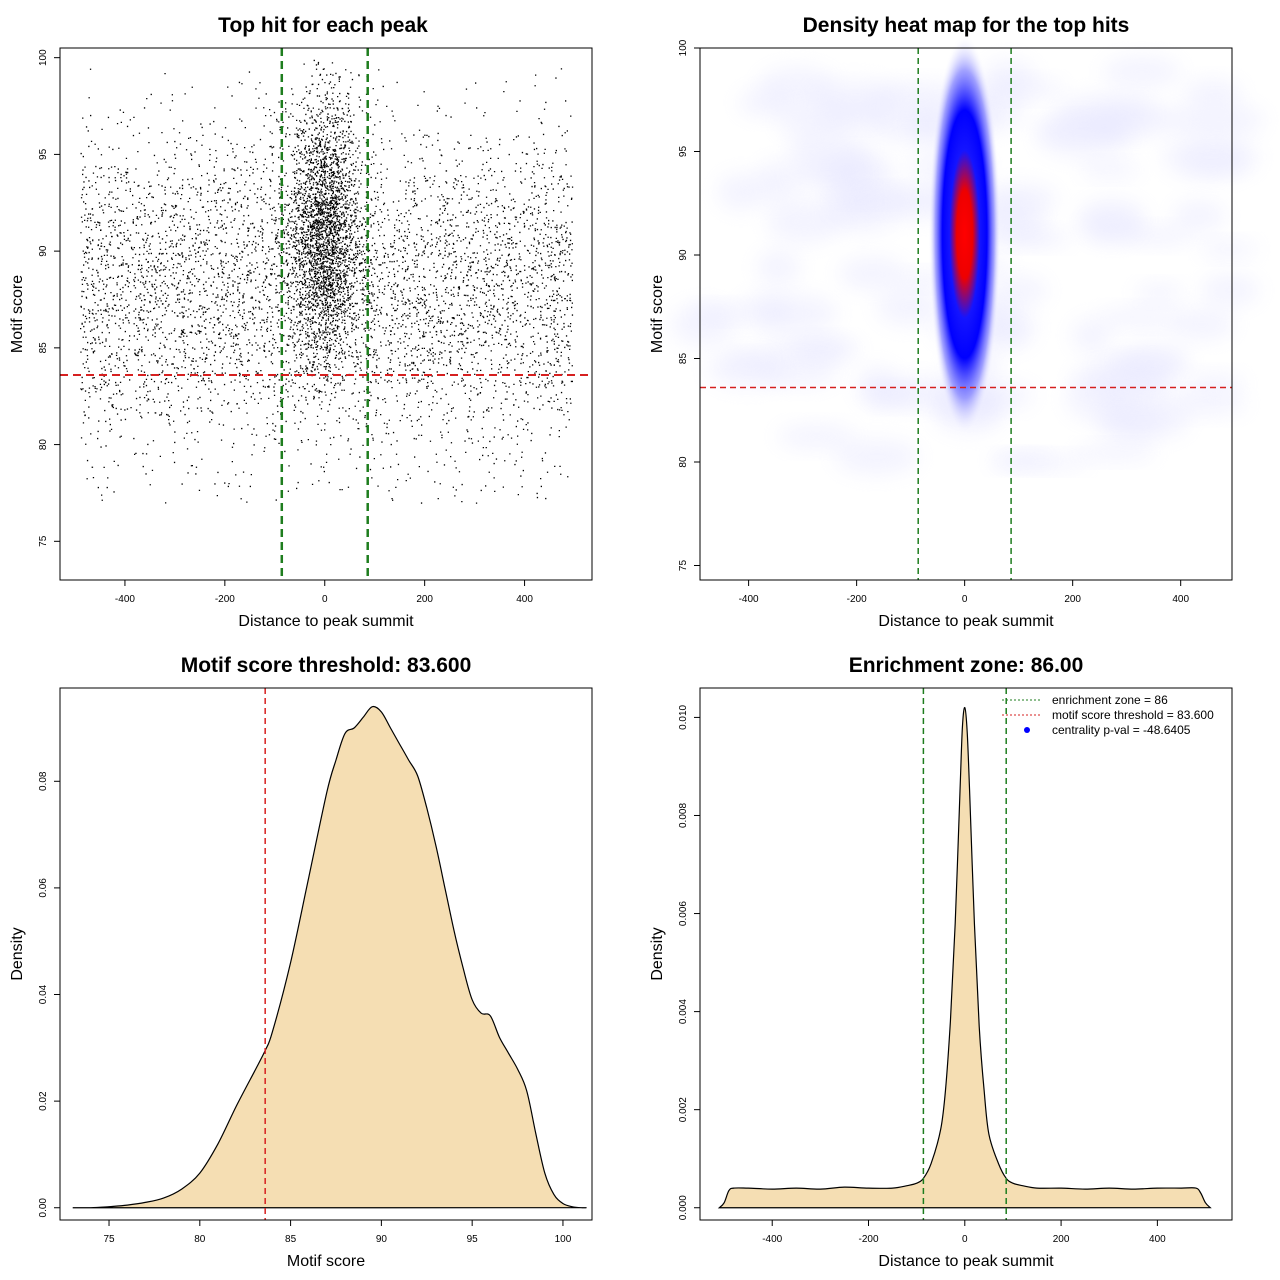 This screenshot has width=1280, height=1280. Describe the element at coordinates (683, 815) in the screenshot. I see `y-tick-label: 0.008` at that location.